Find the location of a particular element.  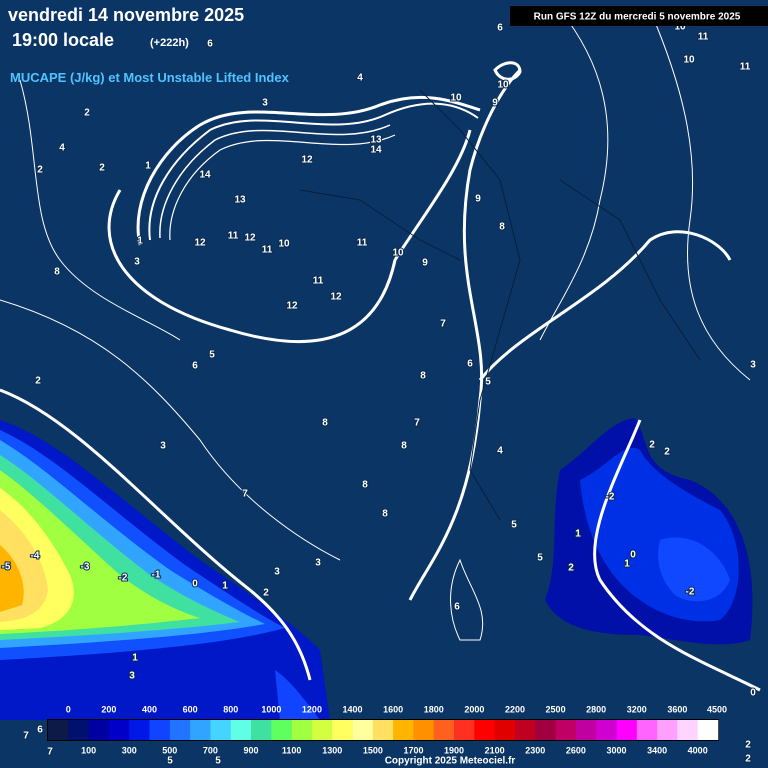

colorbar-label-top: 800 is located at coordinates (230, 709).